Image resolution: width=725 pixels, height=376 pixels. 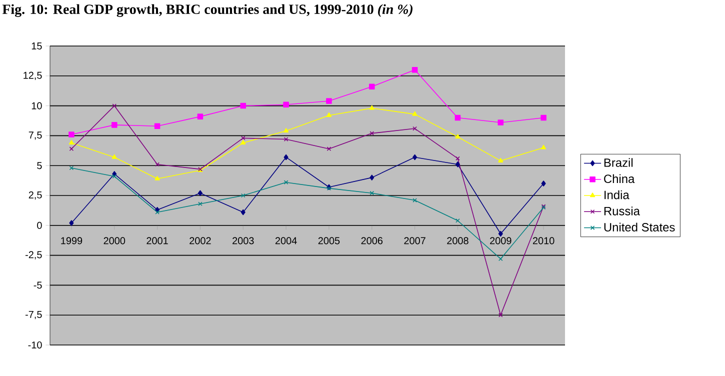 What do you see at coordinates (415, 240) in the screenshot?
I see `x-tick-label: 2007` at bounding box center [415, 240].